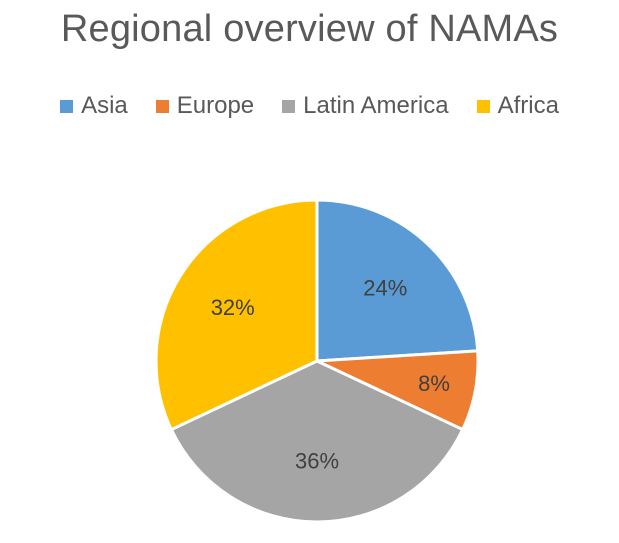  Describe the element at coordinates (215, 105) in the screenshot. I see `legend-label-europe: Europe` at that location.